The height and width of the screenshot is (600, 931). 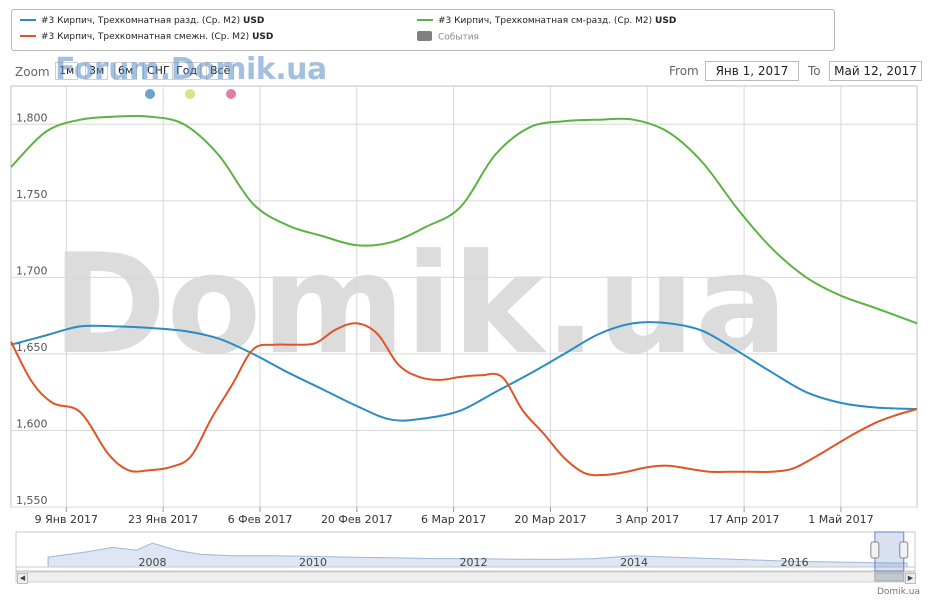 I want to click on legend-label: #3 Кирпич, Трехкомнатная смежн. (Ср. М2), so click(x=145, y=37).